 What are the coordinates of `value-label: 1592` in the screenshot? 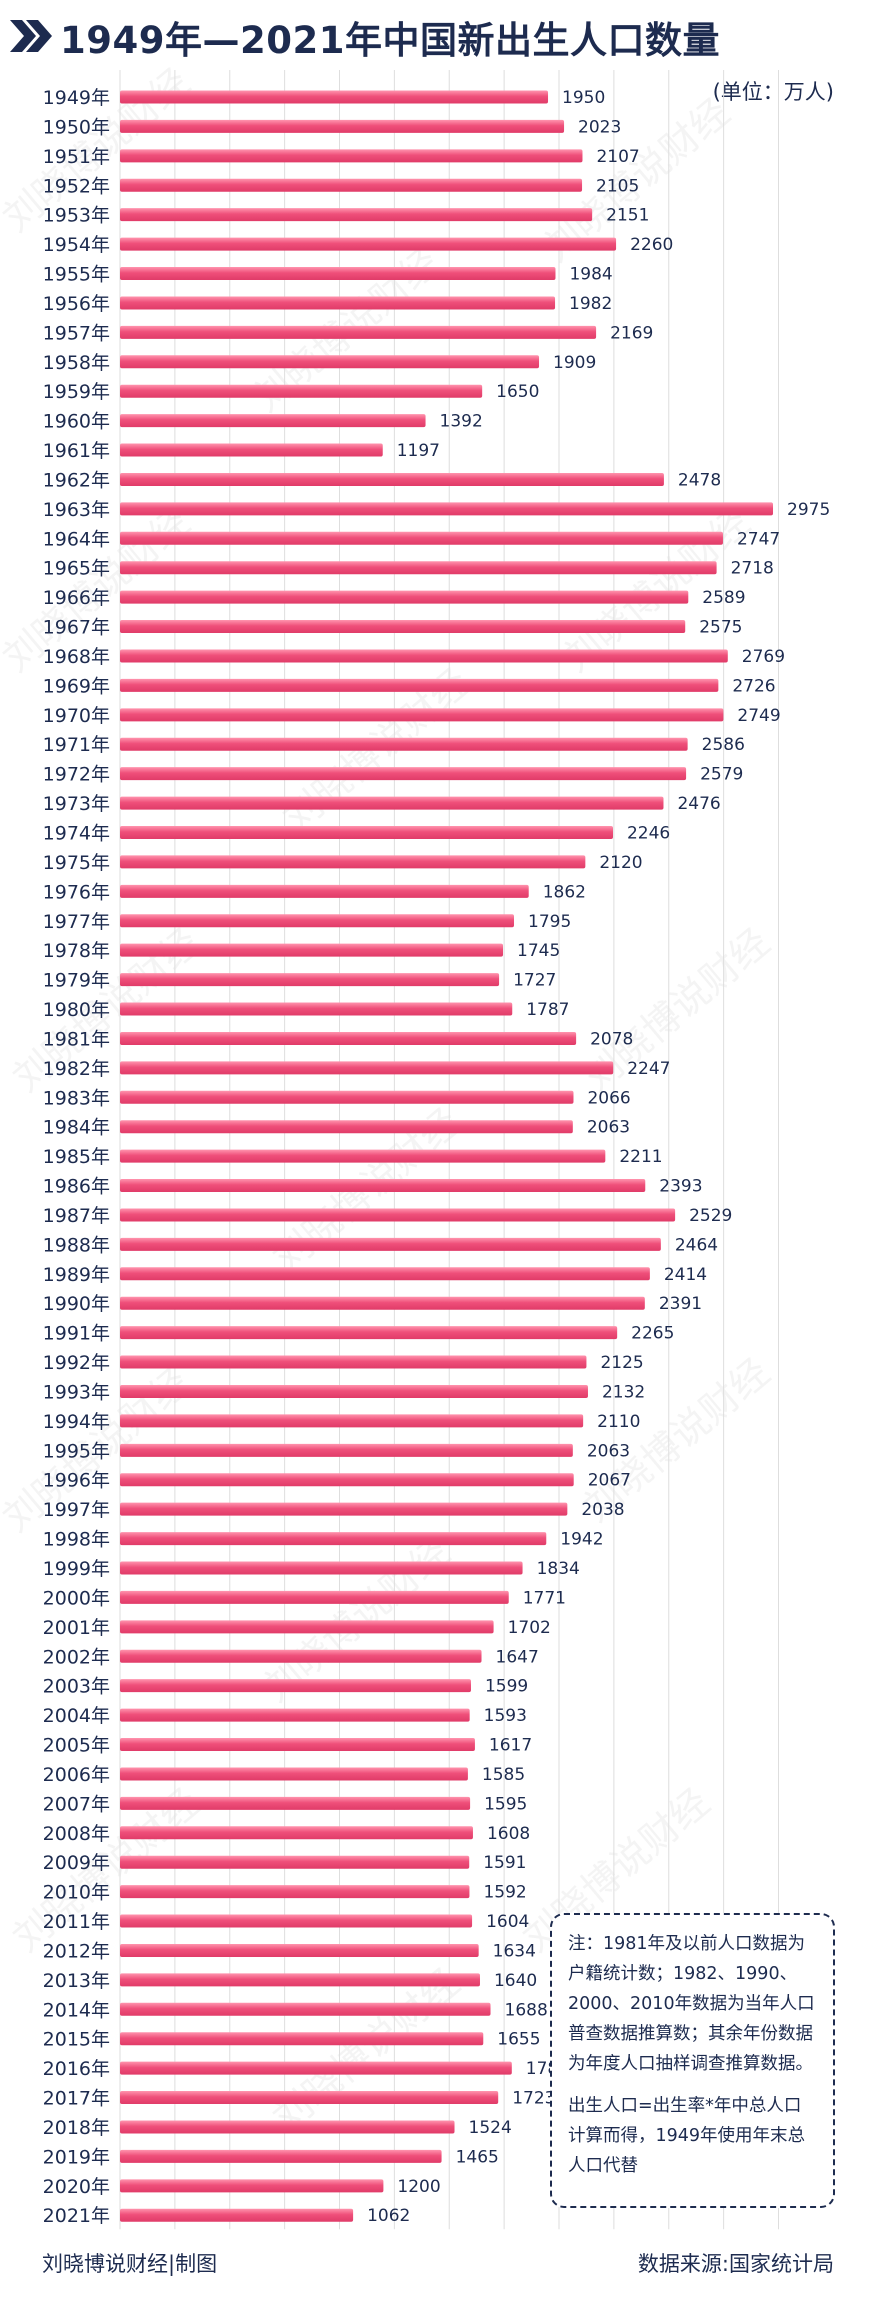 It's located at (504, 1893).